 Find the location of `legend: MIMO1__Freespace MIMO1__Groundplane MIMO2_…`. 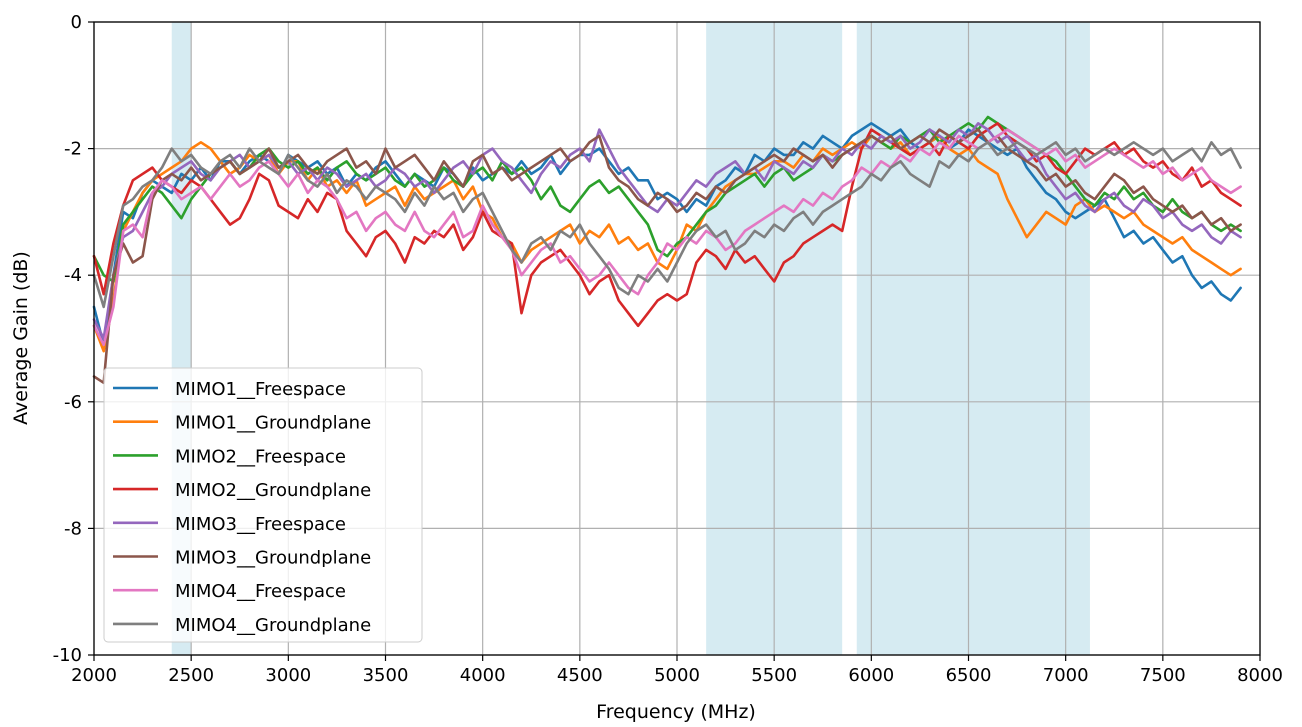

legend: MIMO1__Freespace MIMO1__Groundplane MIMO2_… is located at coordinates (263, 505).